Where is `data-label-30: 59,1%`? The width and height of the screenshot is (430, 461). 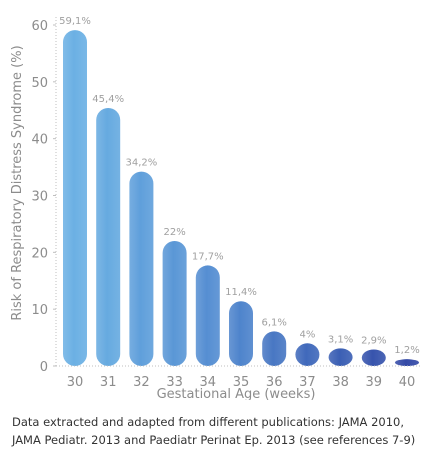 data-label-30: 59,1% is located at coordinates (75, 21).